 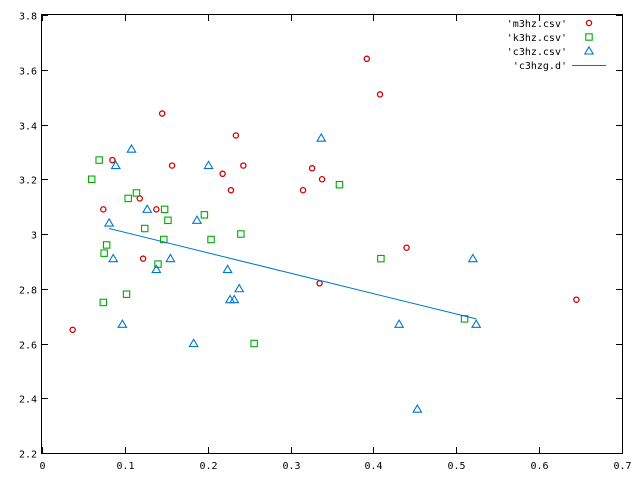 What do you see at coordinates (28, 291) in the screenshot?
I see `y-tick-label: 2.8` at bounding box center [28, 291].